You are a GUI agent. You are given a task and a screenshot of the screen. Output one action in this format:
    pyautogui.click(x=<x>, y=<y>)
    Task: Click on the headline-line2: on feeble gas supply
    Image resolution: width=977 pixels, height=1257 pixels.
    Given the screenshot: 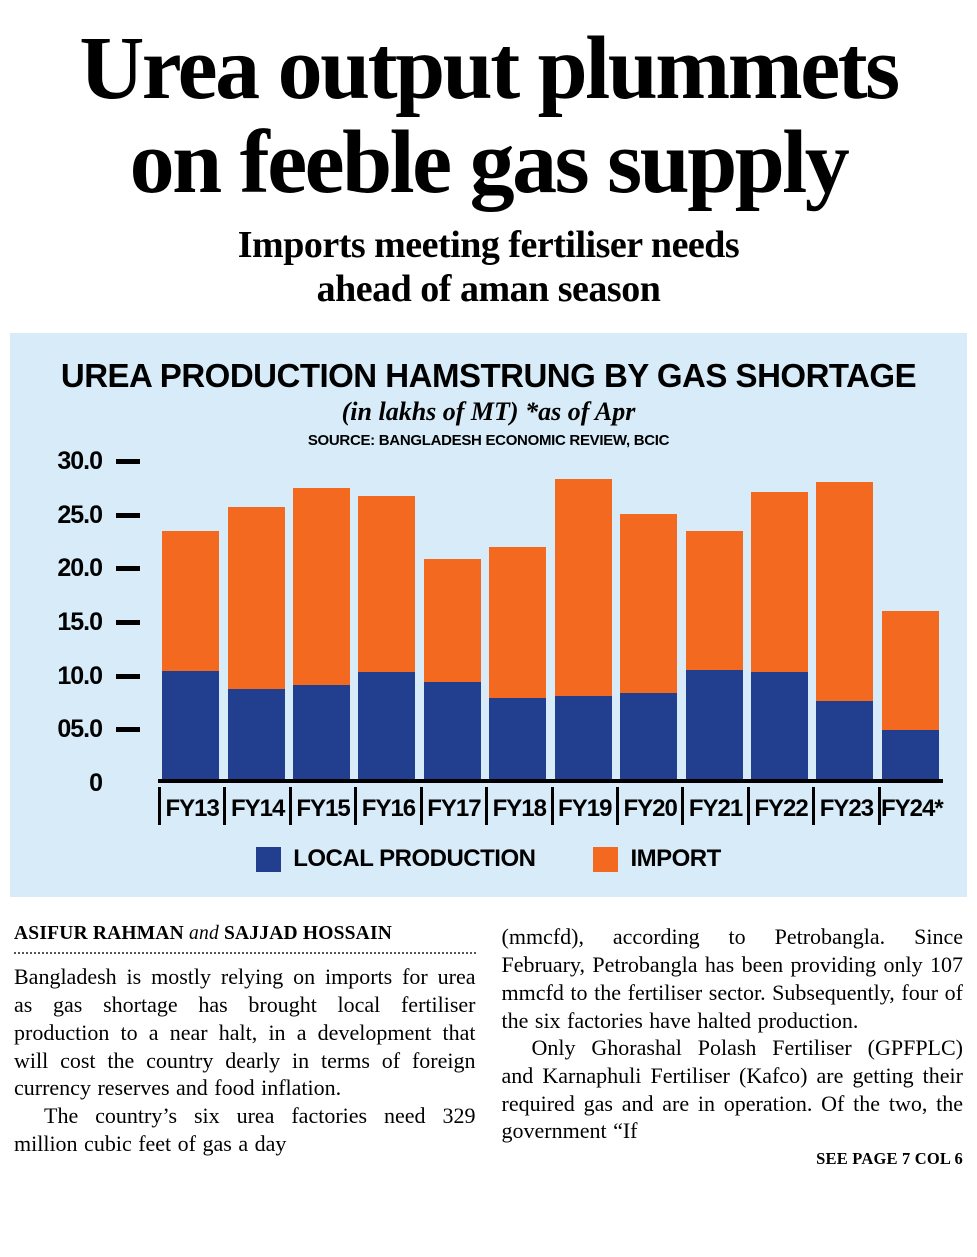 What is the action you would take?
    pyautogui.click(x=489, y=162)
    